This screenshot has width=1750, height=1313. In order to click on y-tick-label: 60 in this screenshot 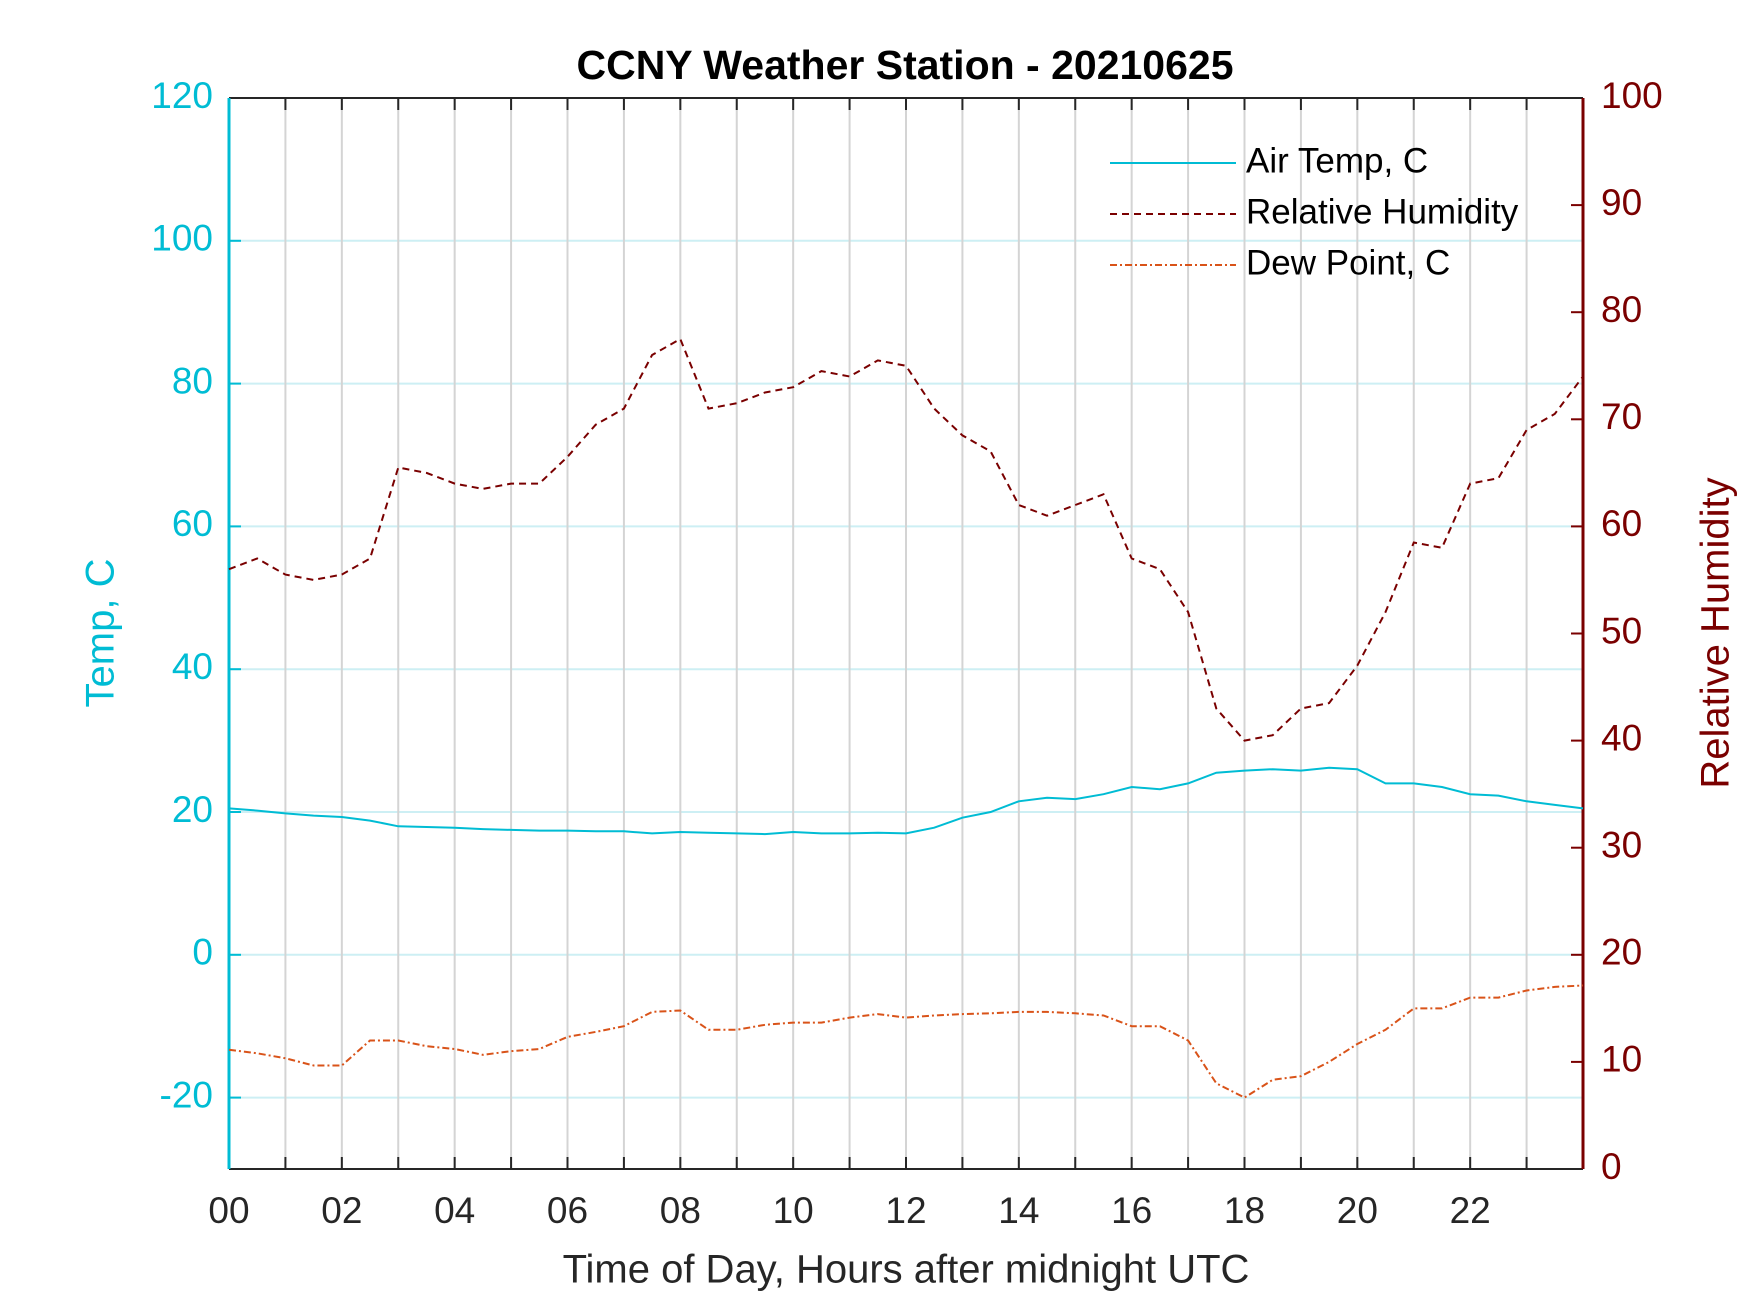, I will do `click(192, 523)`.